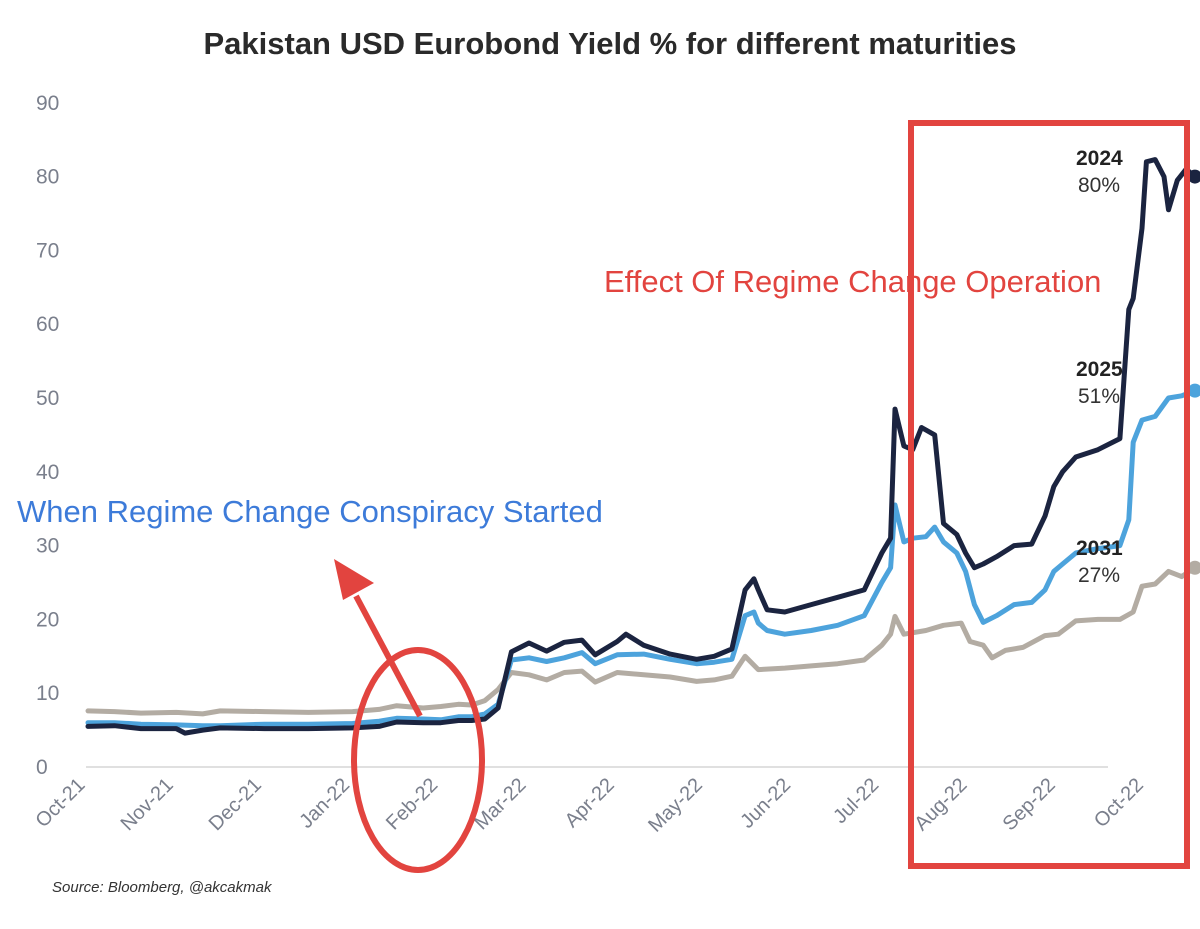 The height and width of the screenshot is (929, 1200). What do you see at coordinates (324, 803) in the screenshot?
I see `x-tick-label: Jan-22` at bounding box center [324, 803].